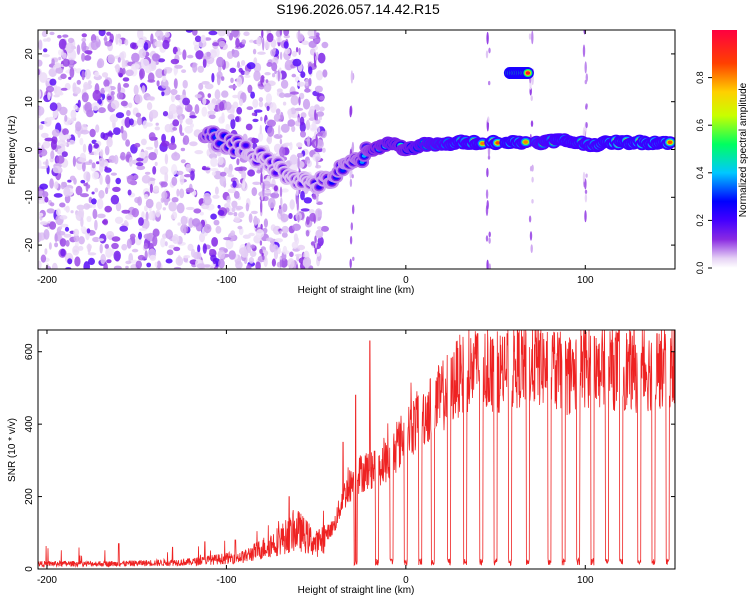  What do you see at coordinates (585, 280) in the screenshot?
I see `x-tick-label: 100` at bounding box center [585, 280].